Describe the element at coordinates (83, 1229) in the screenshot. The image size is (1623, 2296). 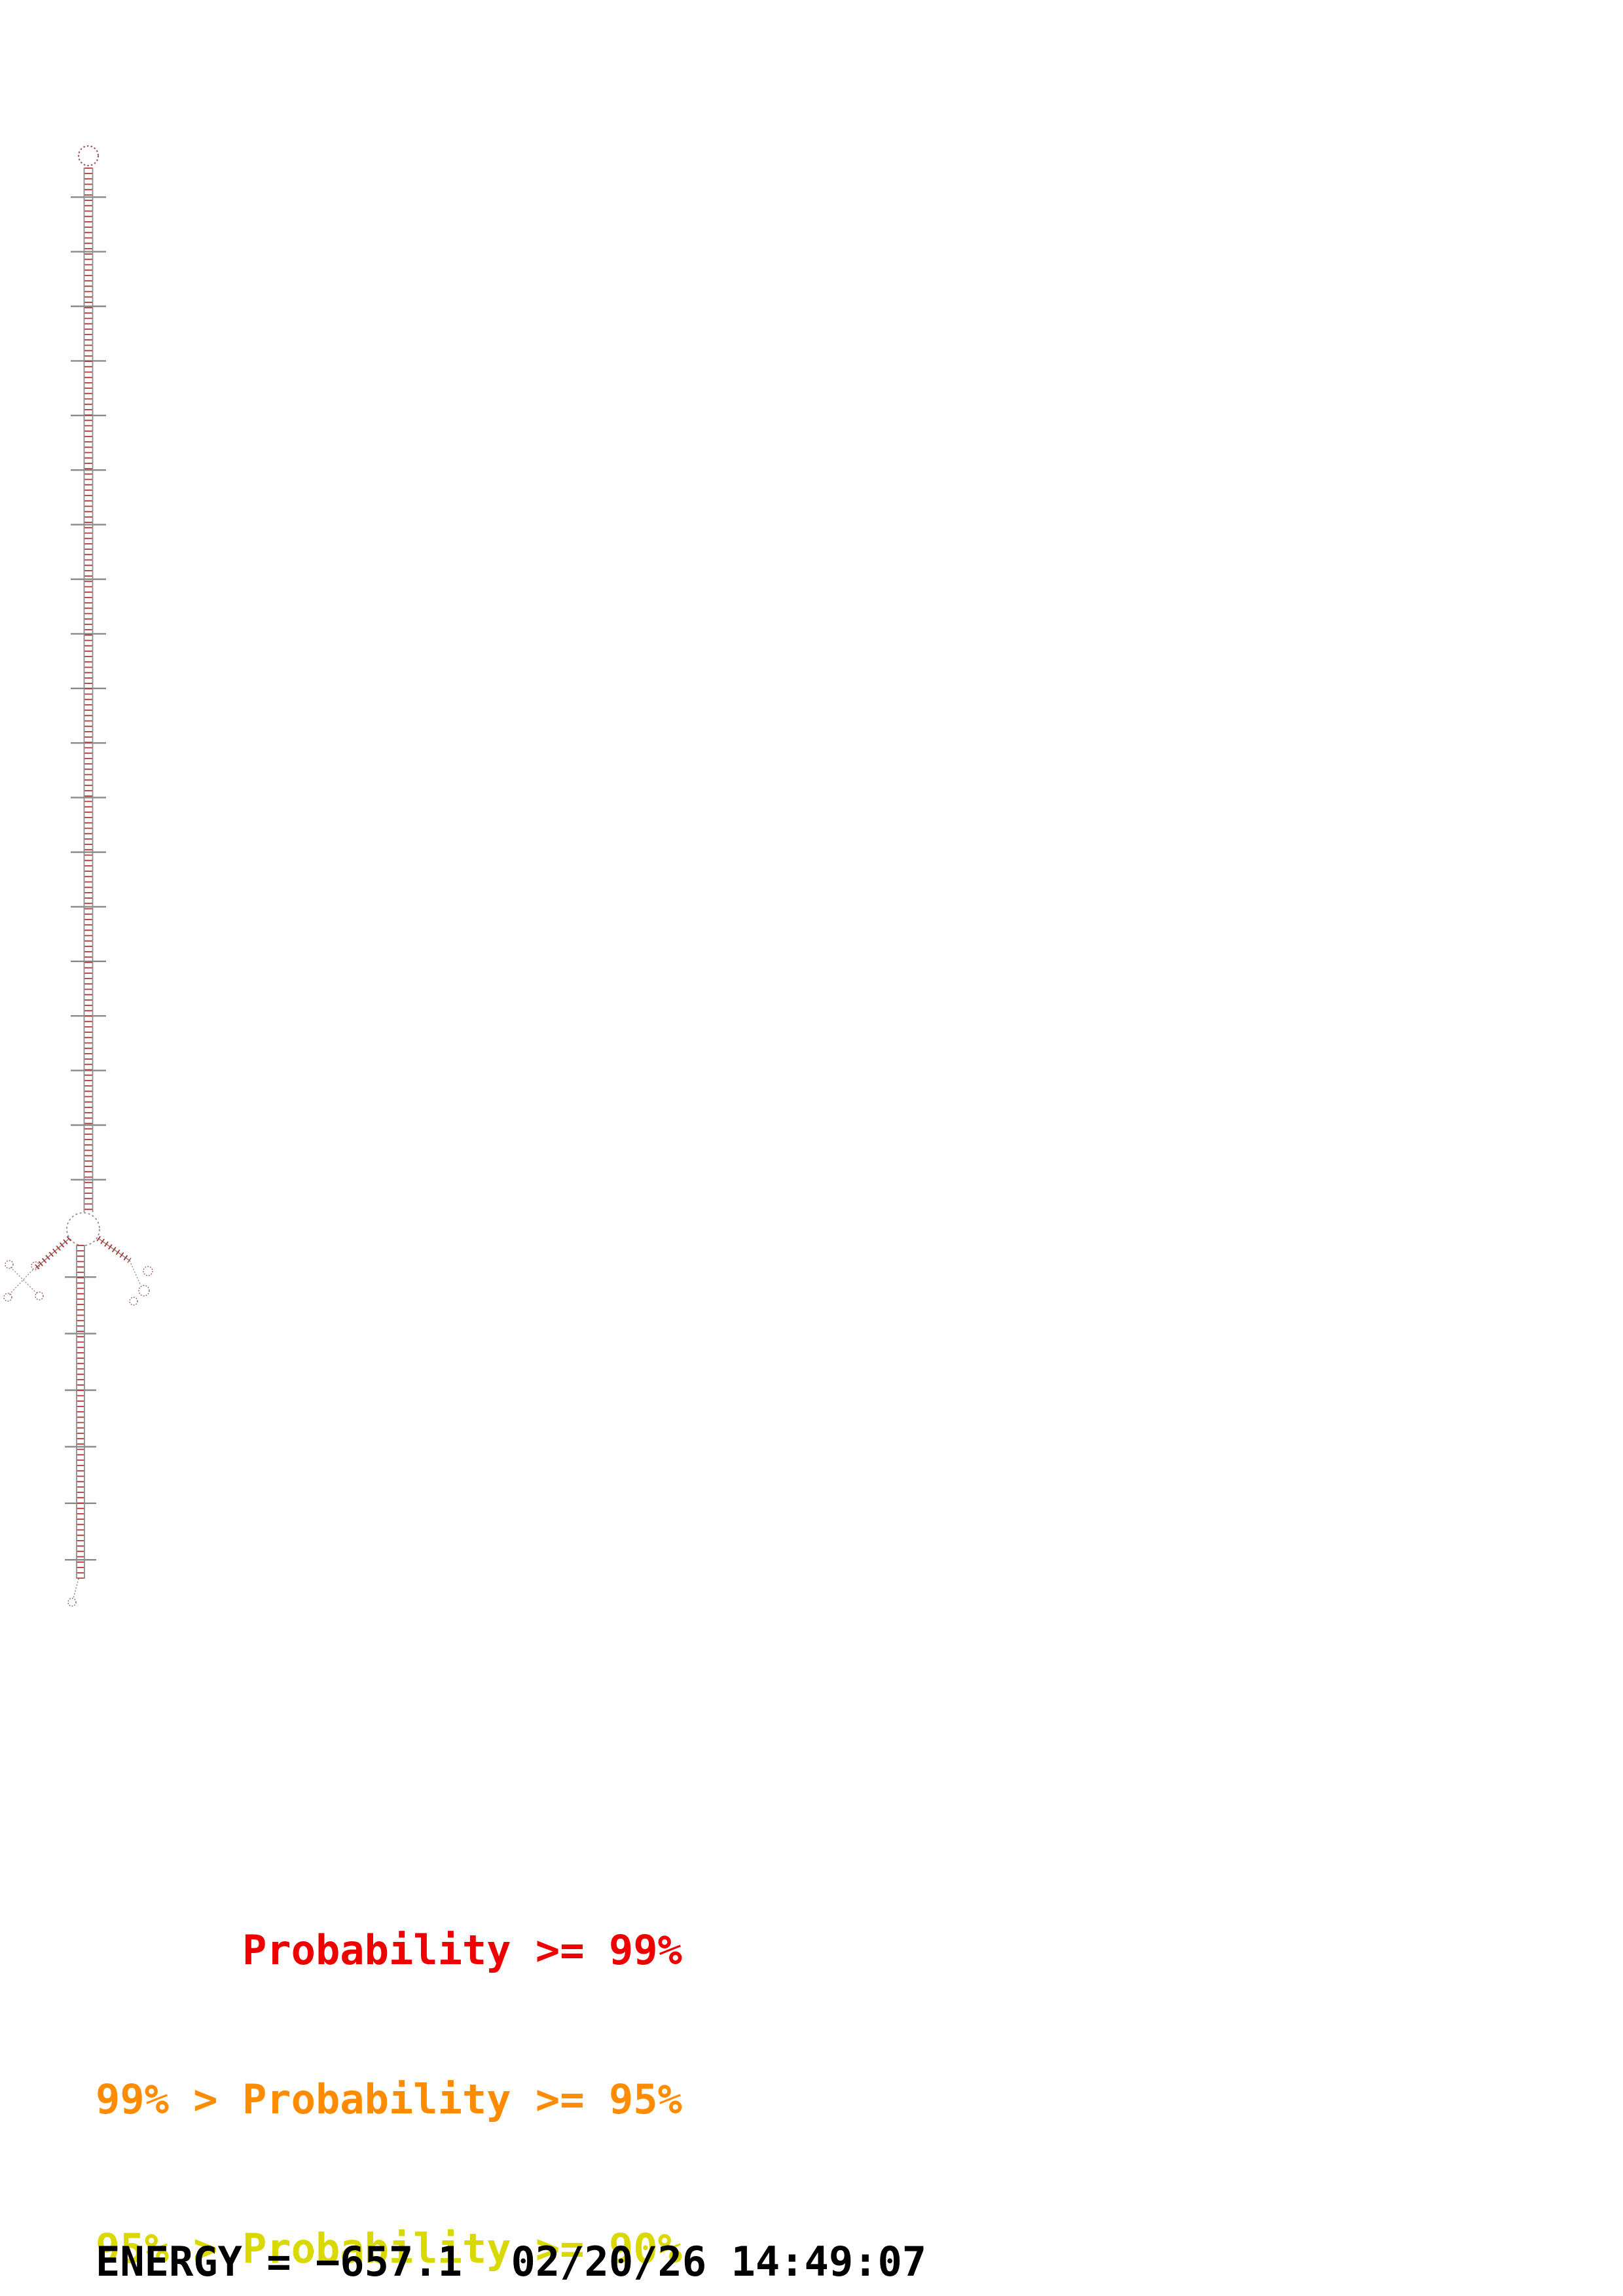
I see `multibranch-loop` at that location.